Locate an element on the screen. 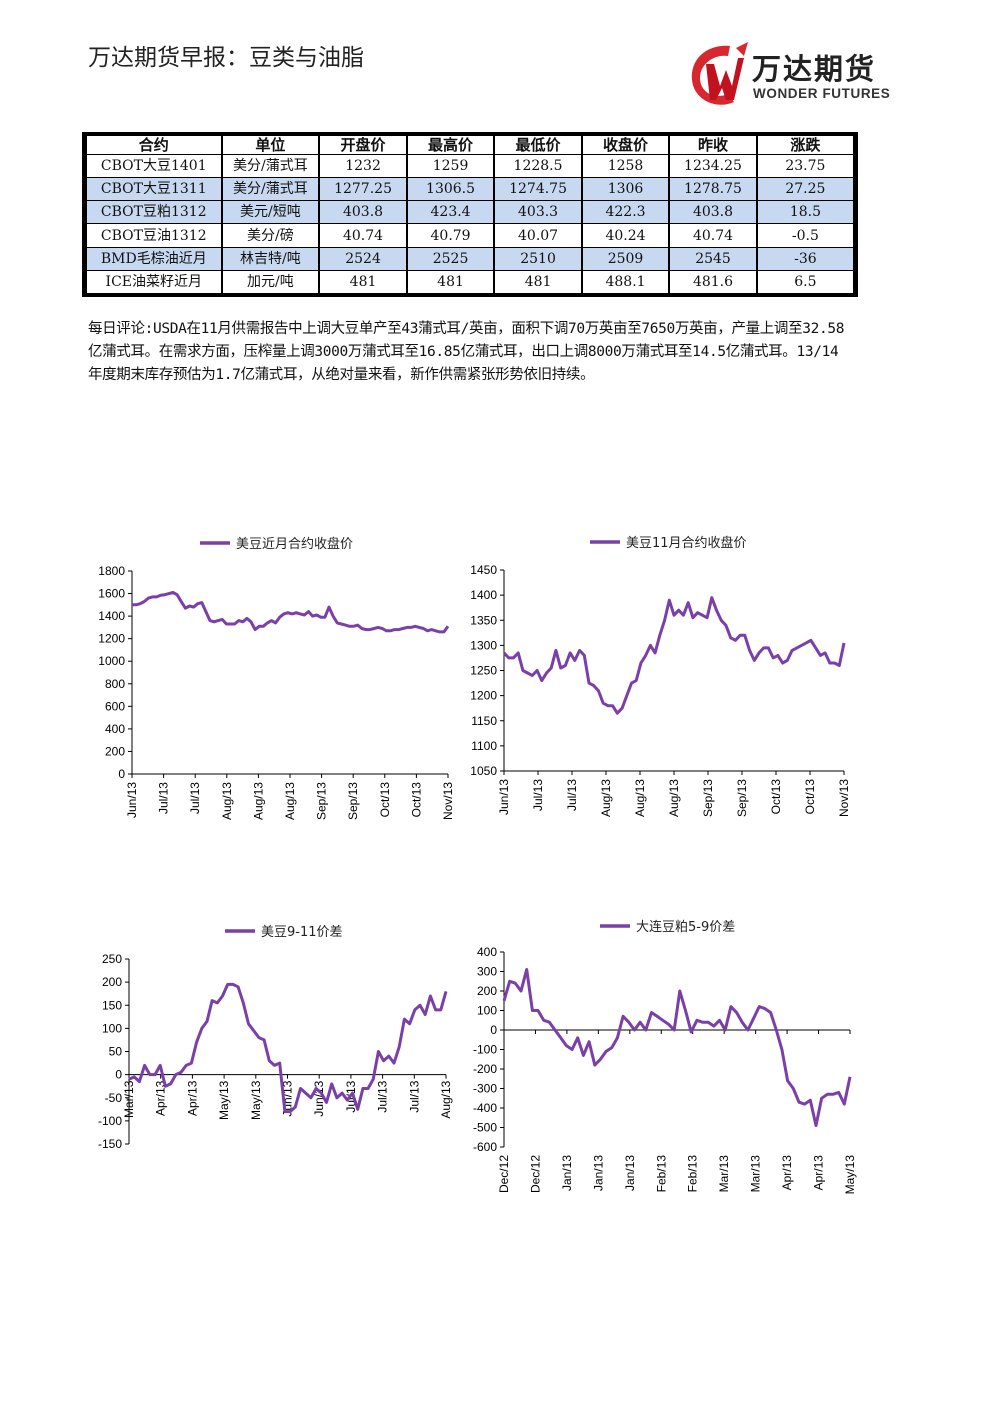 This screenshot has height=1403, width=992. cell-prev-close: 1278.75 is located at coordinates (713, 189).